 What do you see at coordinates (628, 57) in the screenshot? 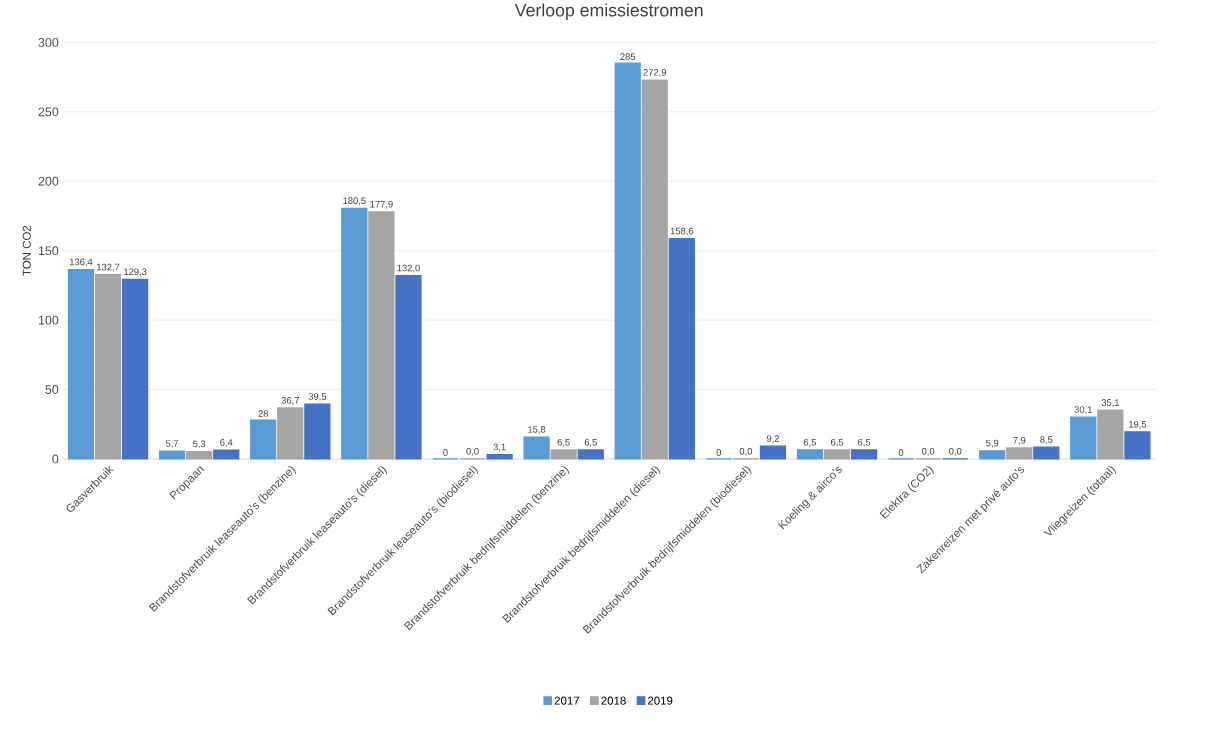
I see `data-label: 285` at bounding box center [628, 57].